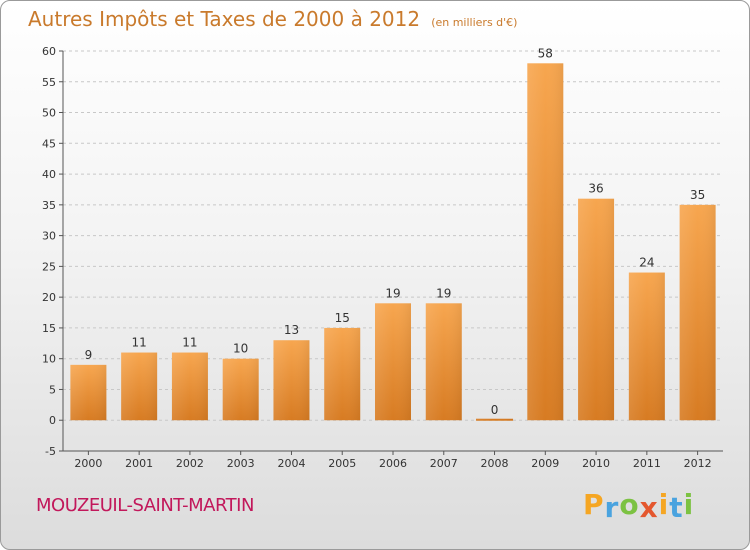 The height and width of the screenshot is (550, 750). I want to click on value-label: 58, so click(545, 53).